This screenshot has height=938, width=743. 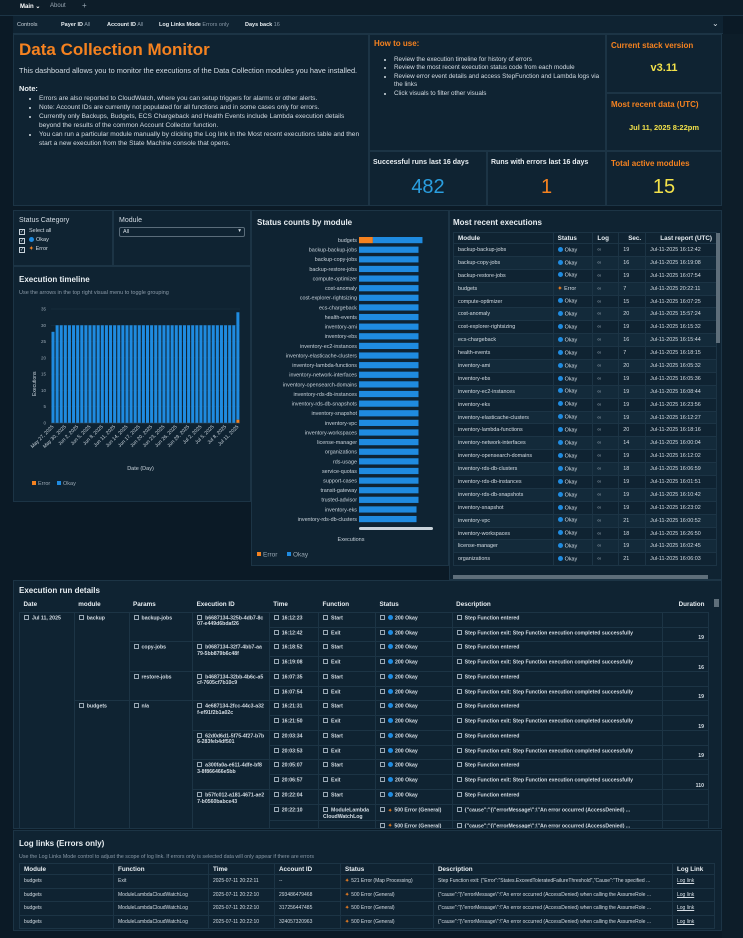 What do you see at coordinates (102, 605) in the screenshot?
I see `column-header: module` at bounding box center [102, 605].